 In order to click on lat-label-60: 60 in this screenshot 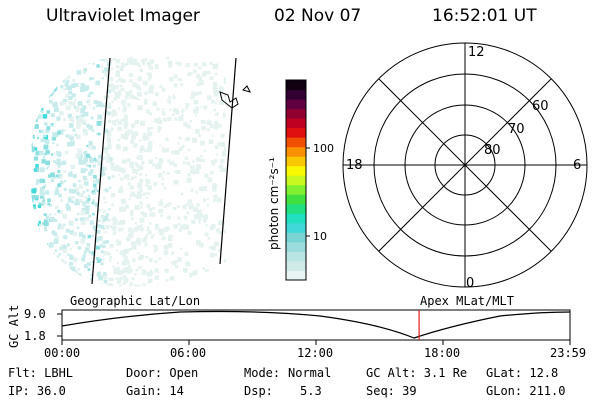, I will do `click(540, 106)`.